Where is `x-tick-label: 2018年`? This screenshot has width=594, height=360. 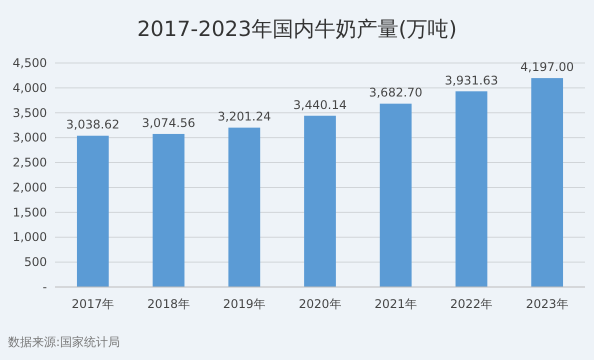
x-tick-label: 2018年 is located at coordinates (168, 304).